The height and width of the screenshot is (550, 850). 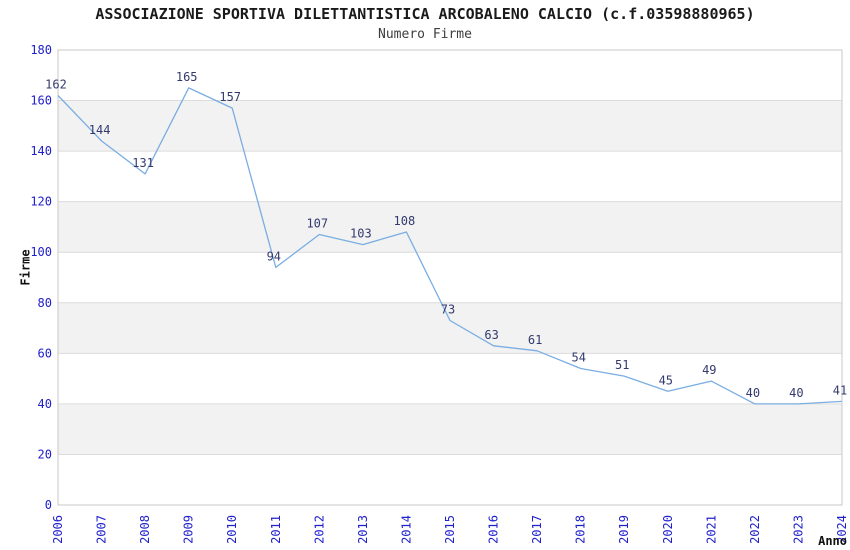 What do you see at coordinates (41, 252) in the screenshot?
I see `y-tick-label: 100` at bounding box center [41, 252].